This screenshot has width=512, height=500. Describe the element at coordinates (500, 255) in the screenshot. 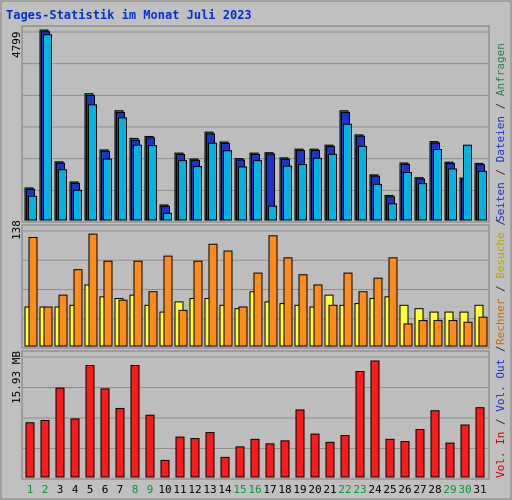

I see `legend-besuche: Besuche` at that location.